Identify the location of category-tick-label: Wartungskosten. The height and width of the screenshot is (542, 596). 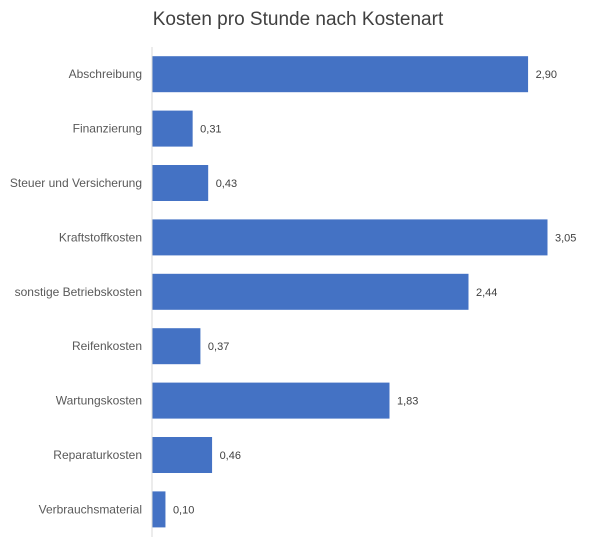
(99, 401).